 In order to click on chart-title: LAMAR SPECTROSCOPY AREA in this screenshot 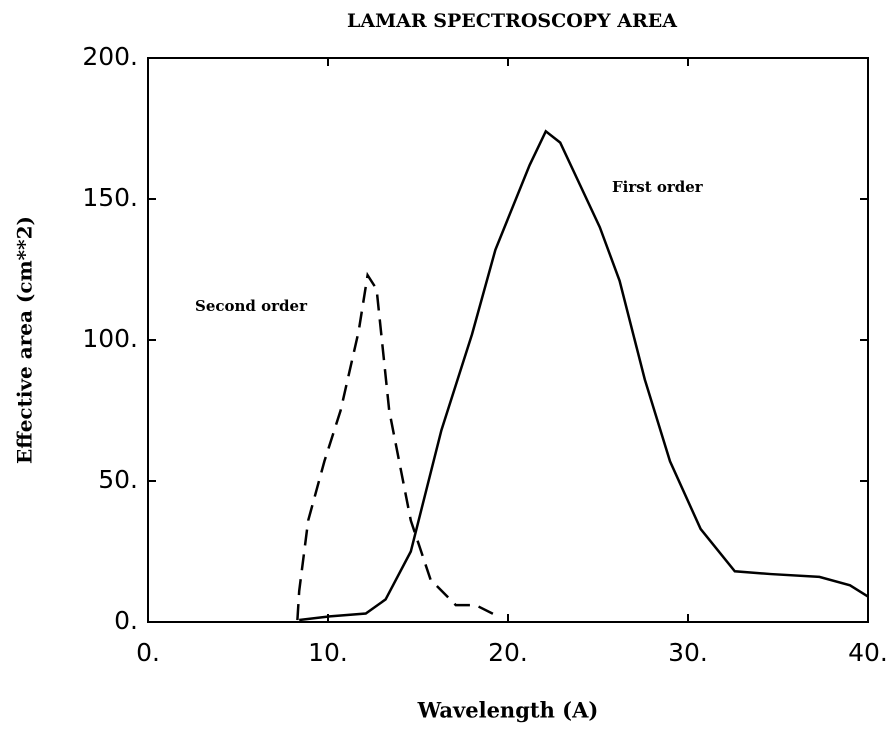, I will do `click(512, 21)`.